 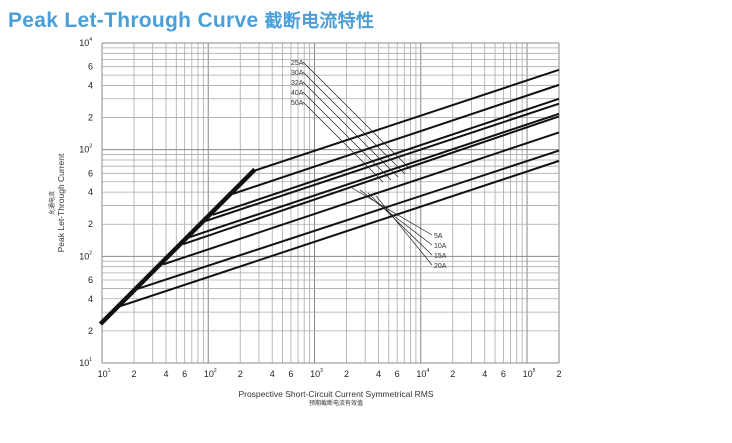 I want to click on curve-40A, so click(x=396, y=139).